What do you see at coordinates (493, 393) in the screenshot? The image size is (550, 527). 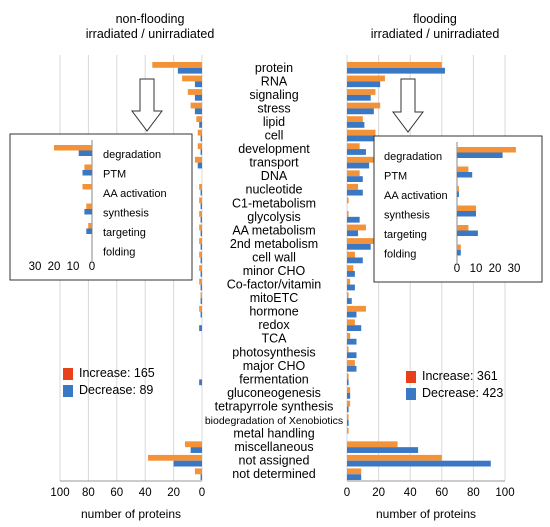 I see `legend-decrease-count: 423` at bounding box center [493, 393].